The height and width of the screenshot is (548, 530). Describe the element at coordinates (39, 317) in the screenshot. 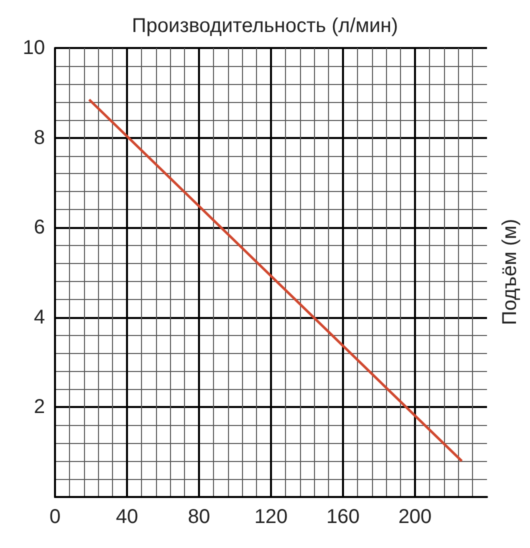

I see `y-tick-label: 4` at that location.